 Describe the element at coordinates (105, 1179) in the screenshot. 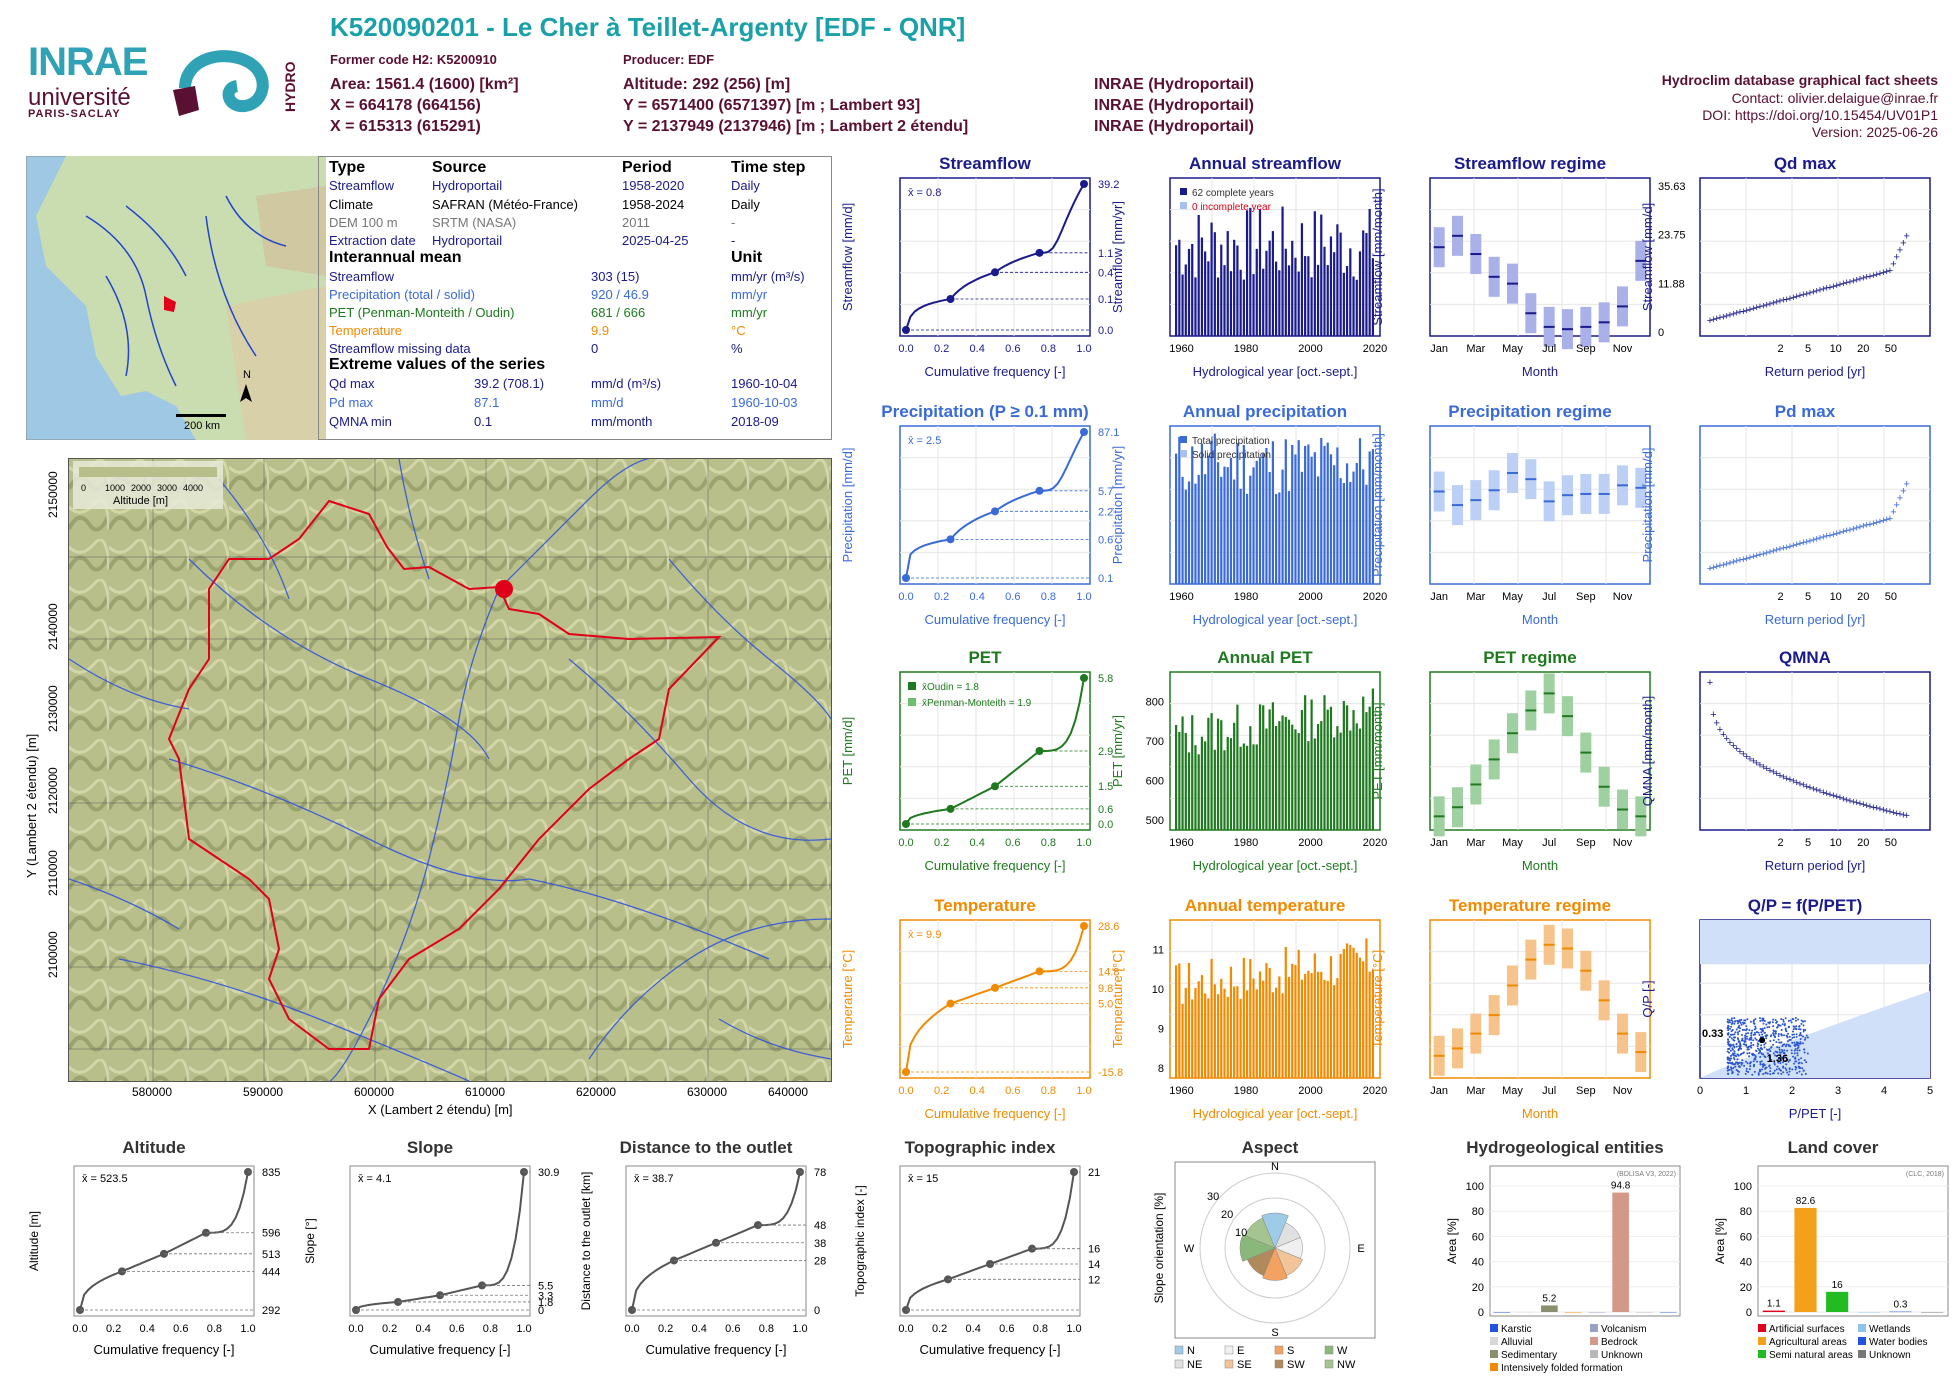

I see `mean-label: x̄ = 523.5` at that location.